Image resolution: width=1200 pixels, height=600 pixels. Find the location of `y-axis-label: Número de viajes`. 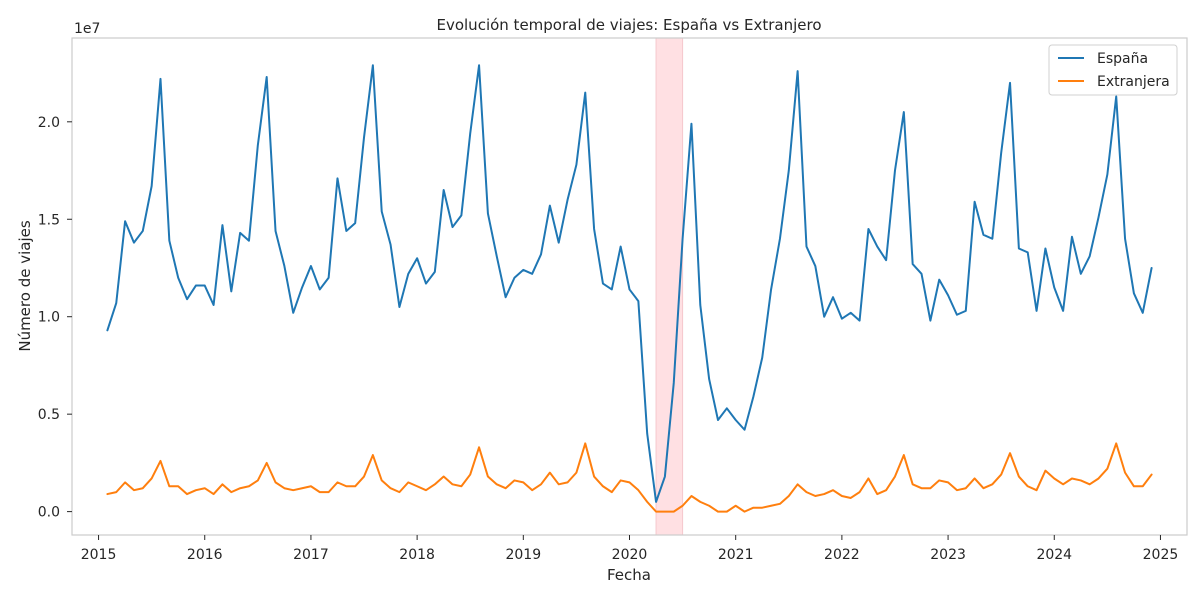

y-axis-label: Número de viajes is located at coordinates (25, 286).